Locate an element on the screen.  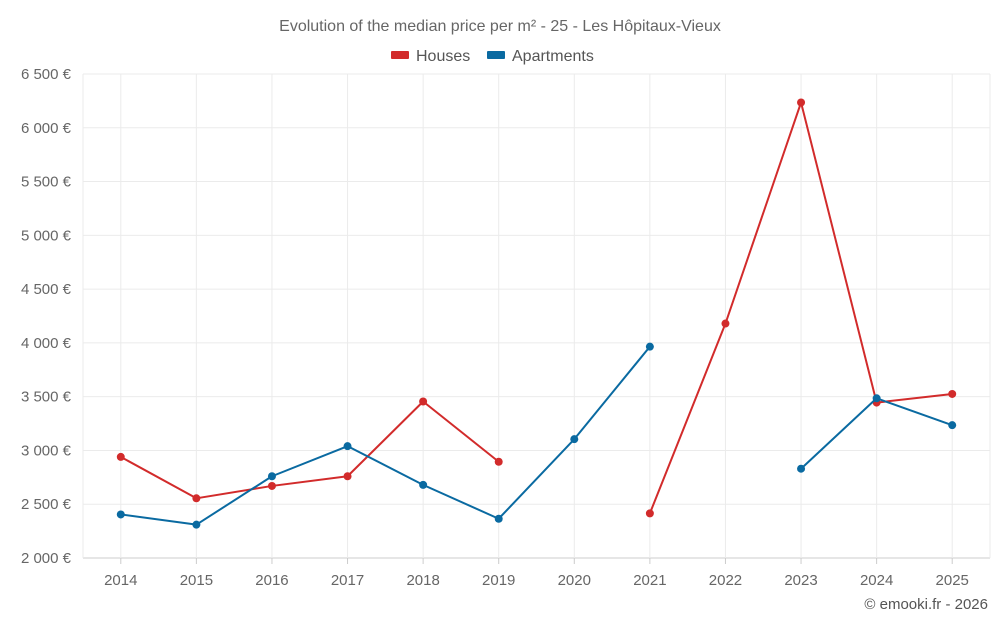
y-tick-label: 2 000 € is located at coordinates (46, 558).